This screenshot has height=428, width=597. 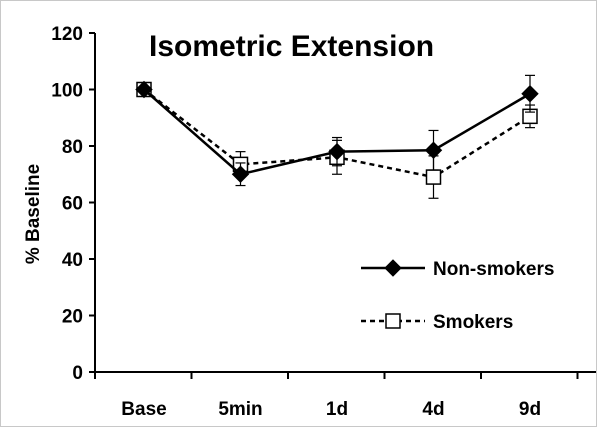 I want to click on y-tick-label: 80, so click(x=72, y=147).